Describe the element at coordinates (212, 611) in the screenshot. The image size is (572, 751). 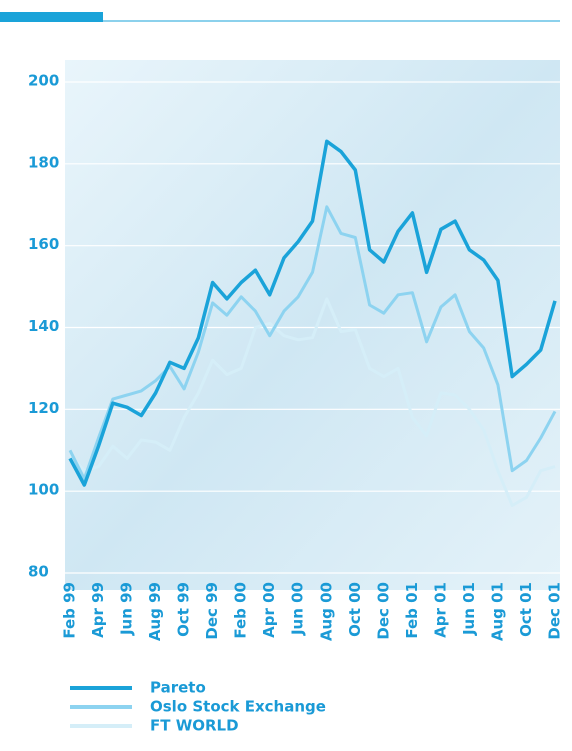
I see `x-tick-label: Dec 99` at that location.